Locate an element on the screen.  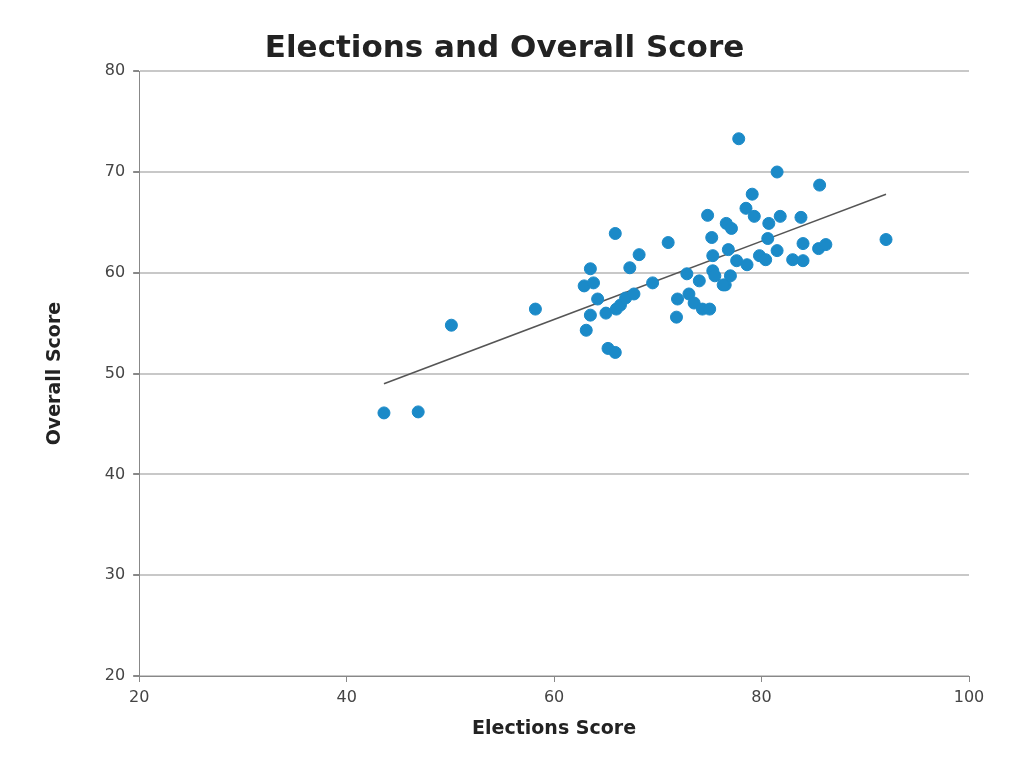
y-tick-label: 60 is located at coordinates (115, 271).